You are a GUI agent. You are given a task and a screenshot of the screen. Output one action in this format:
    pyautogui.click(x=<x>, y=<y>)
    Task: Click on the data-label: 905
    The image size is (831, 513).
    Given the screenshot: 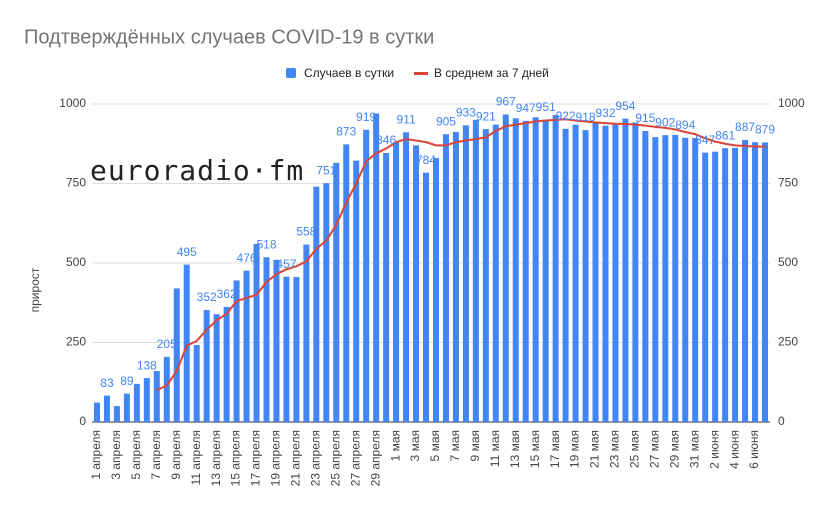 What is the action you would take?
    pyautogui.click(x=446, y=121)
    